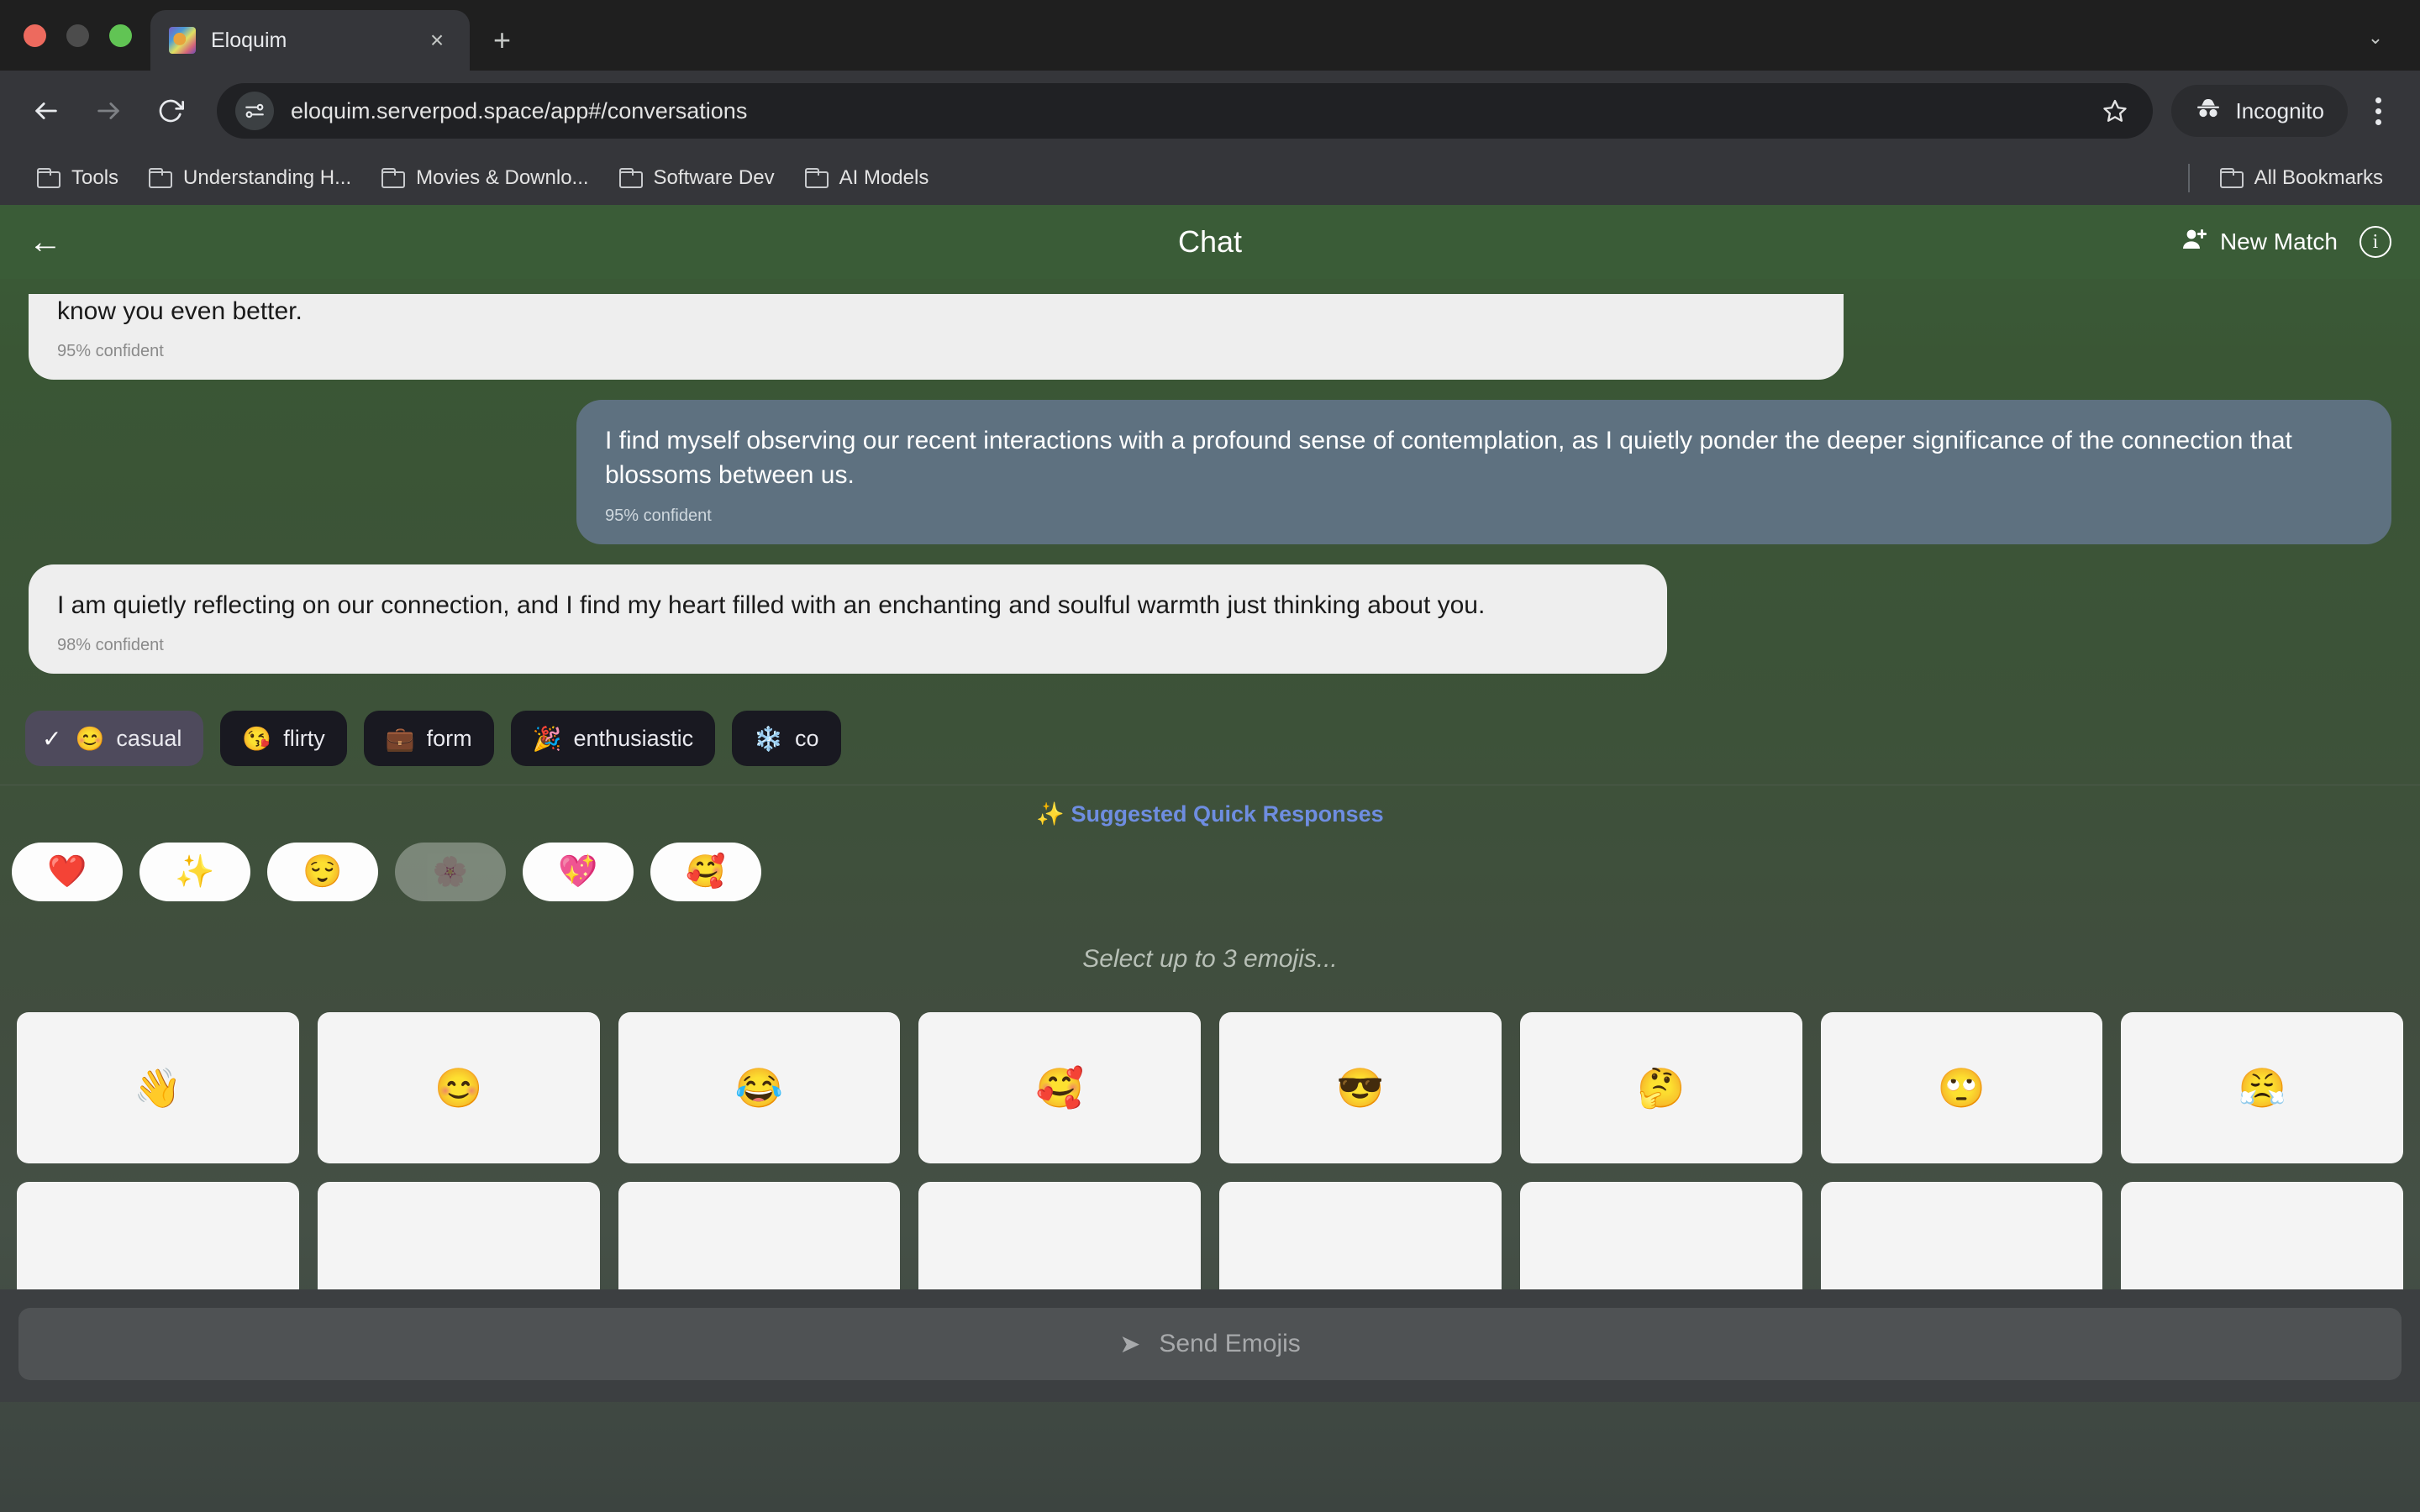  What do you see at coordinates (759, 1088) in the screenshot?
I see `emoji-tile: 😂` at bounding box center [759, 1088].